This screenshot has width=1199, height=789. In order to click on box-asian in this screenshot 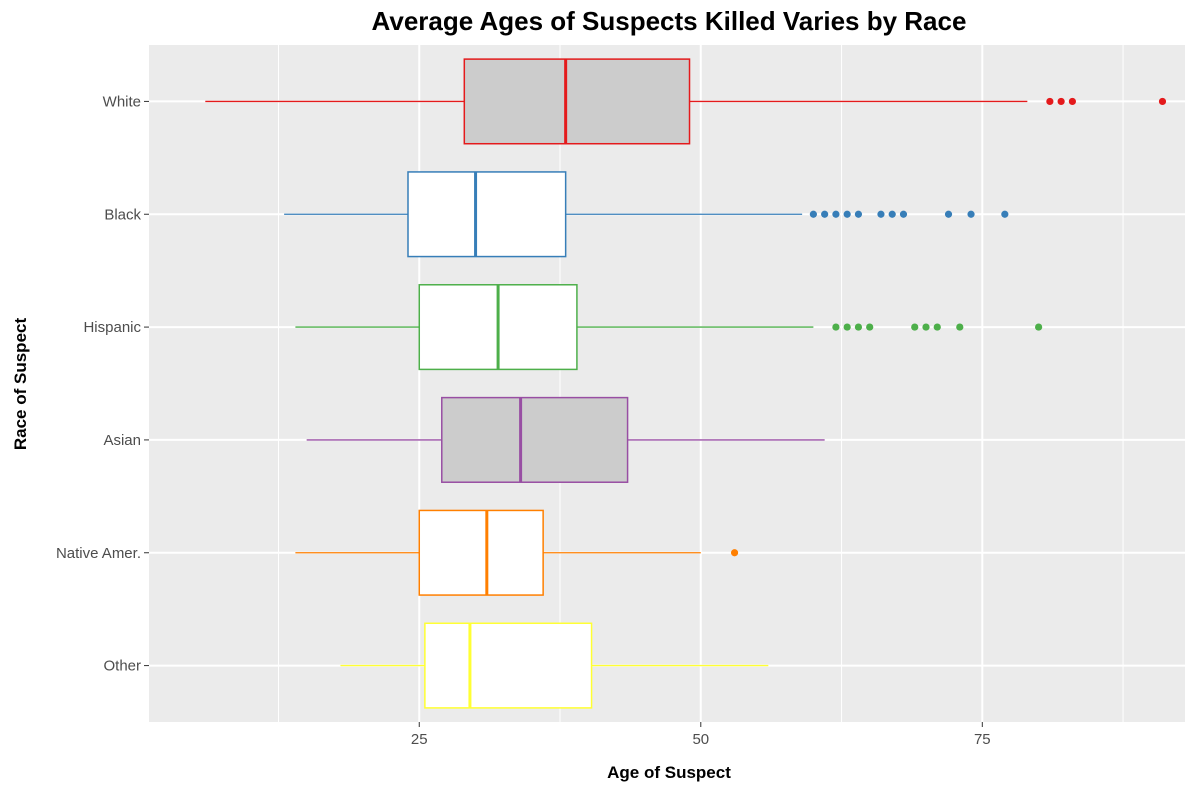, I will do `click(565, 439)`.